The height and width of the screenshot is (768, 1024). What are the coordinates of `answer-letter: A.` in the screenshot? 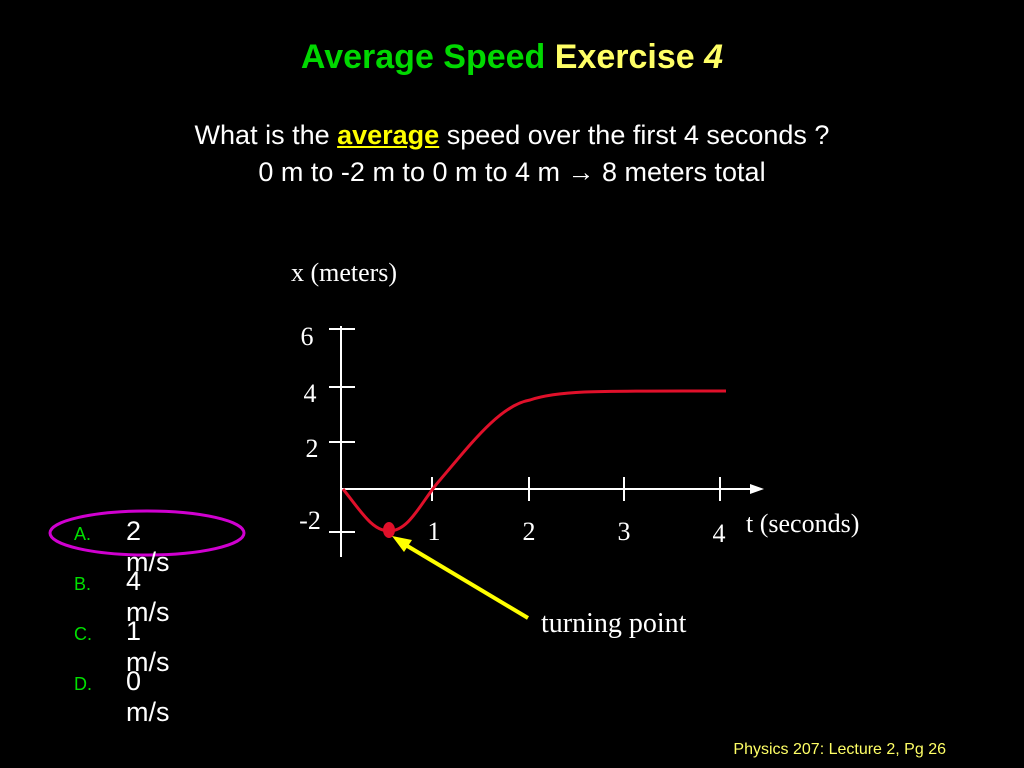 It's located at (83, 534).